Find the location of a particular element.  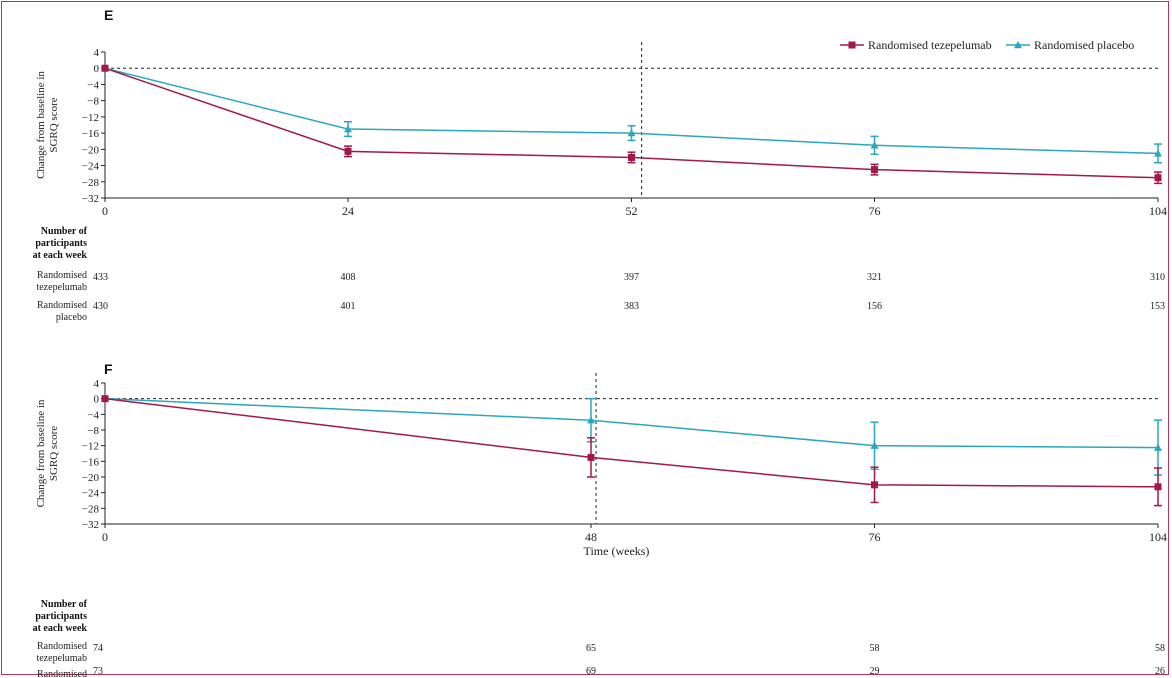

panel-f-ytick-label: −4 is located at coordinates (93, 415).